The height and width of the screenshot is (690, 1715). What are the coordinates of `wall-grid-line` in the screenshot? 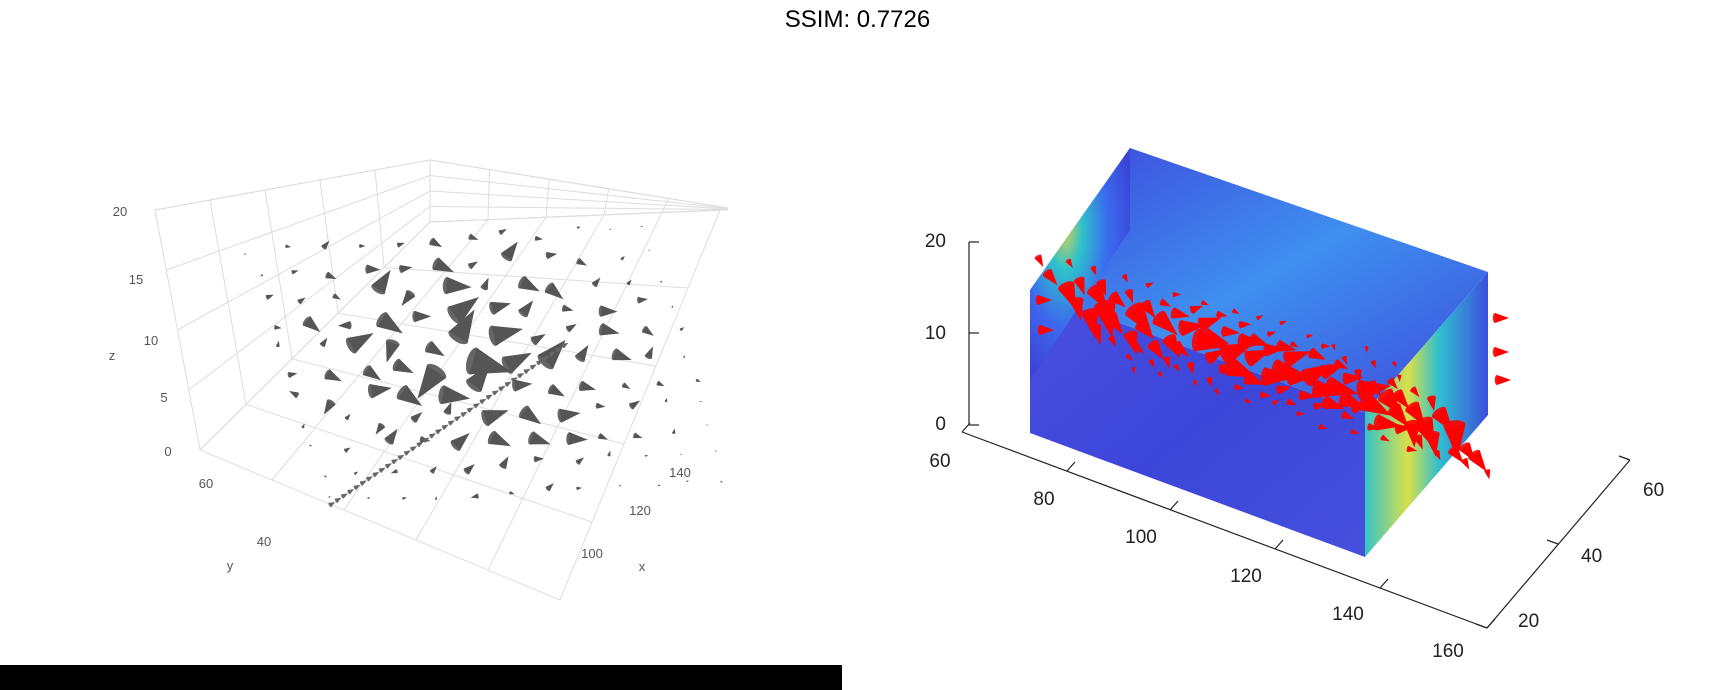 It's located at (665, 205).